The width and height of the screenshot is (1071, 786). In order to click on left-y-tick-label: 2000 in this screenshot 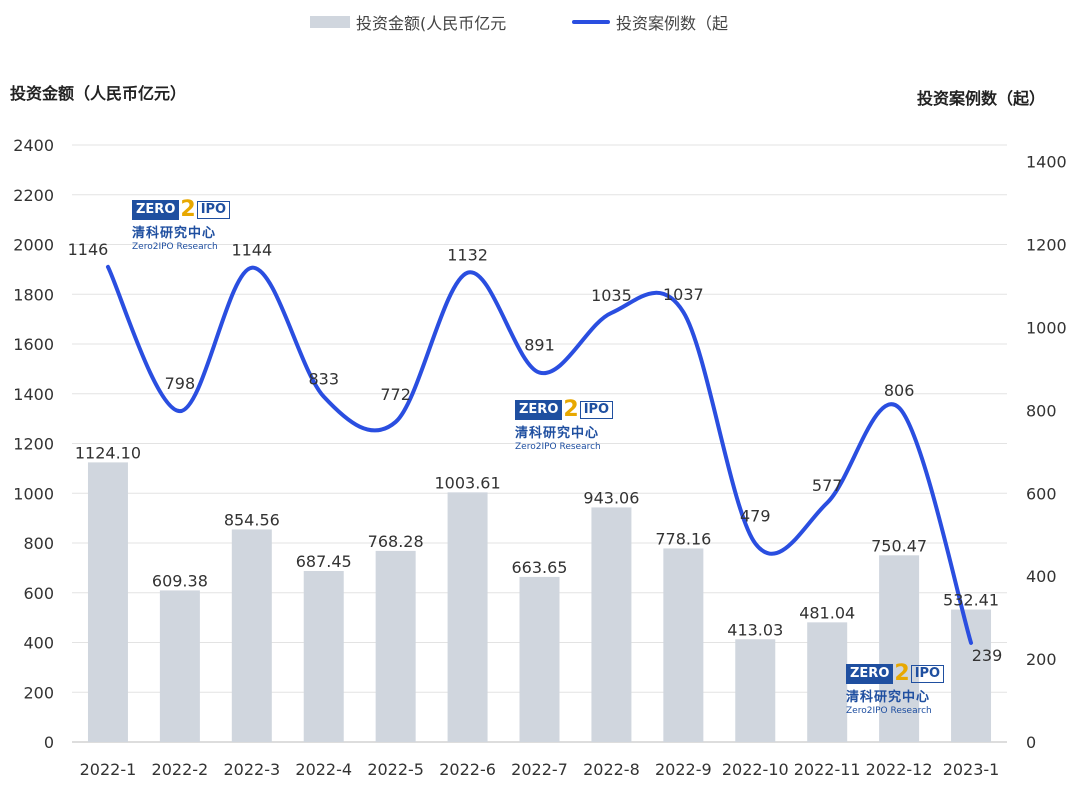, I will do `click(33, 245)`.